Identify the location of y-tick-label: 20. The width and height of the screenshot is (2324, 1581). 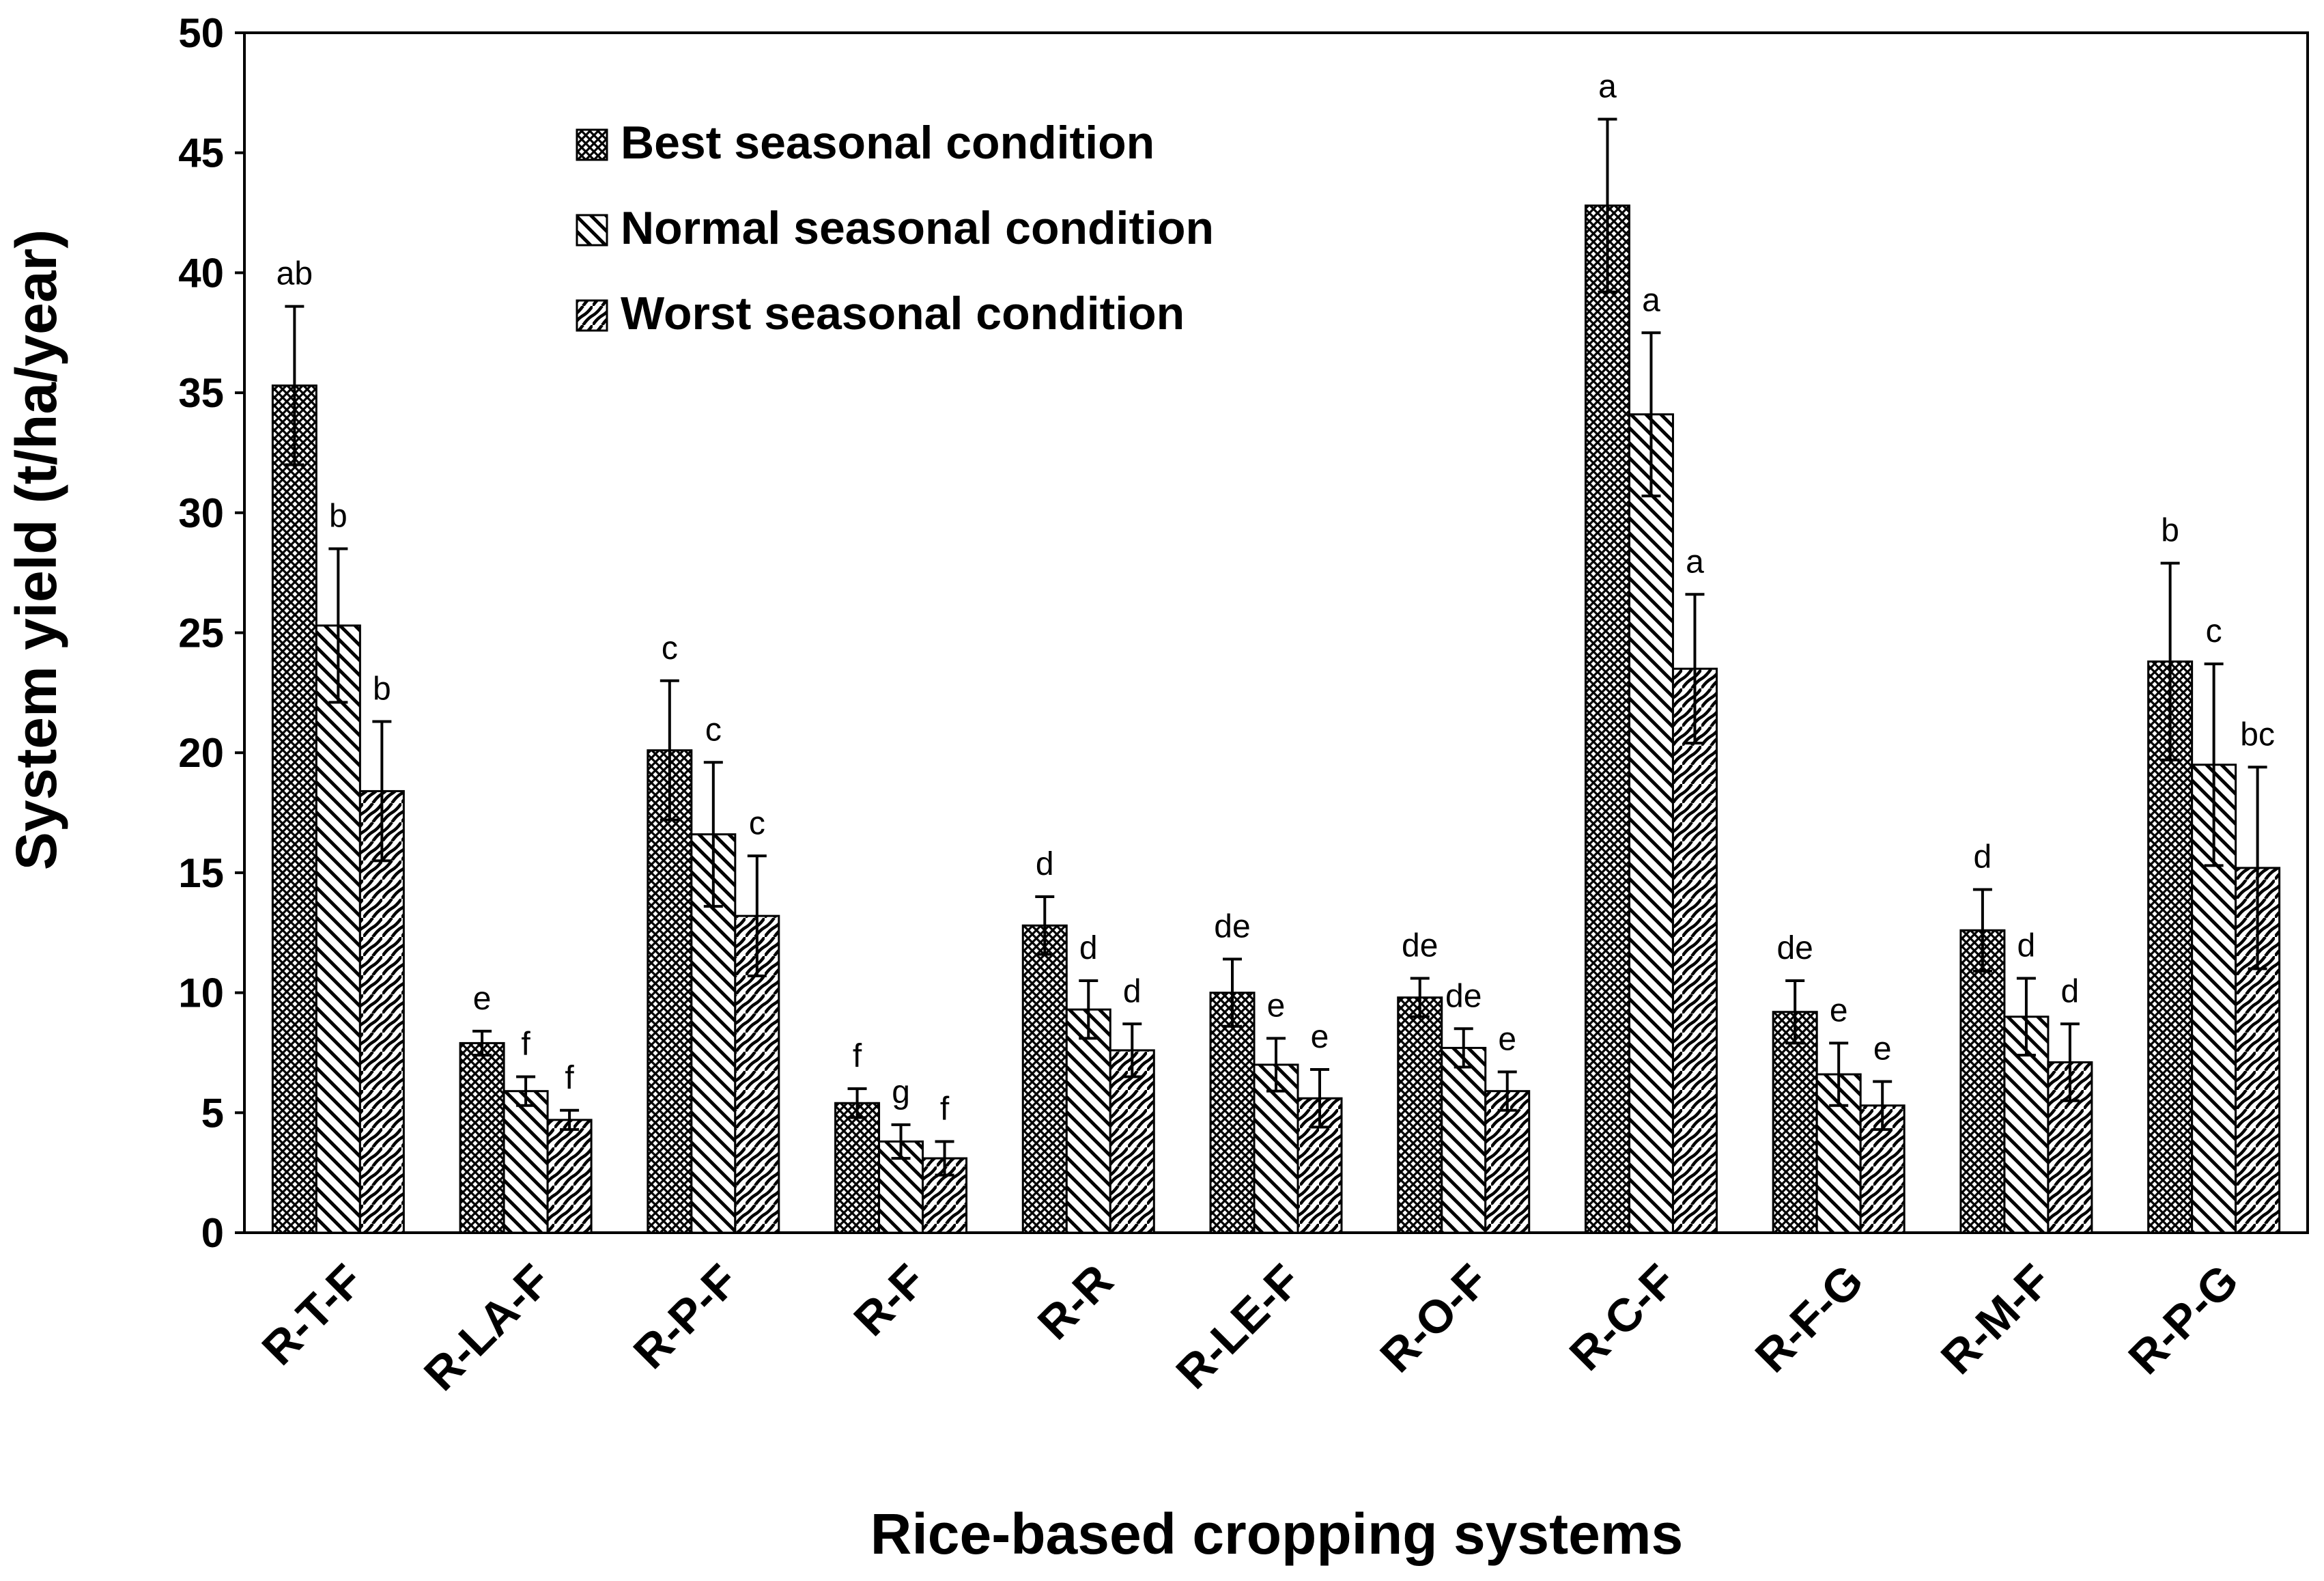
(201, 753).